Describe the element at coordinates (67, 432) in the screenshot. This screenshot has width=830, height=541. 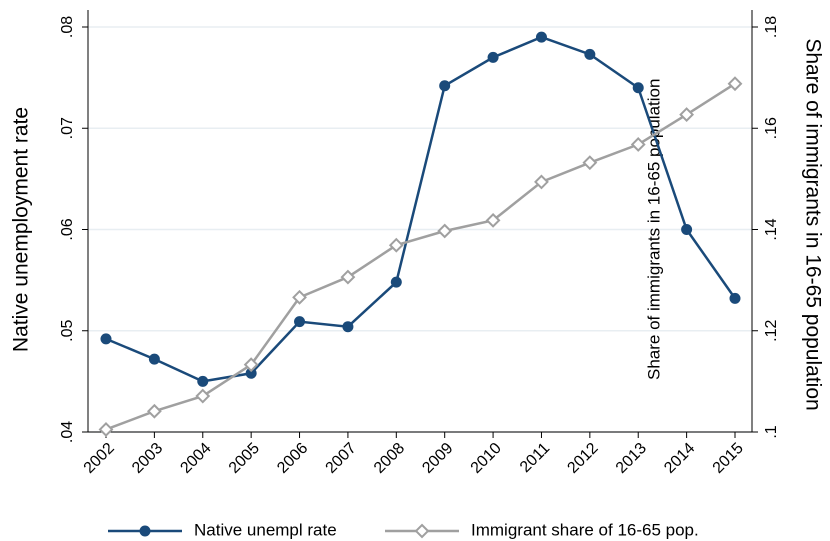
I see `y-tick-label: .04` at that location.